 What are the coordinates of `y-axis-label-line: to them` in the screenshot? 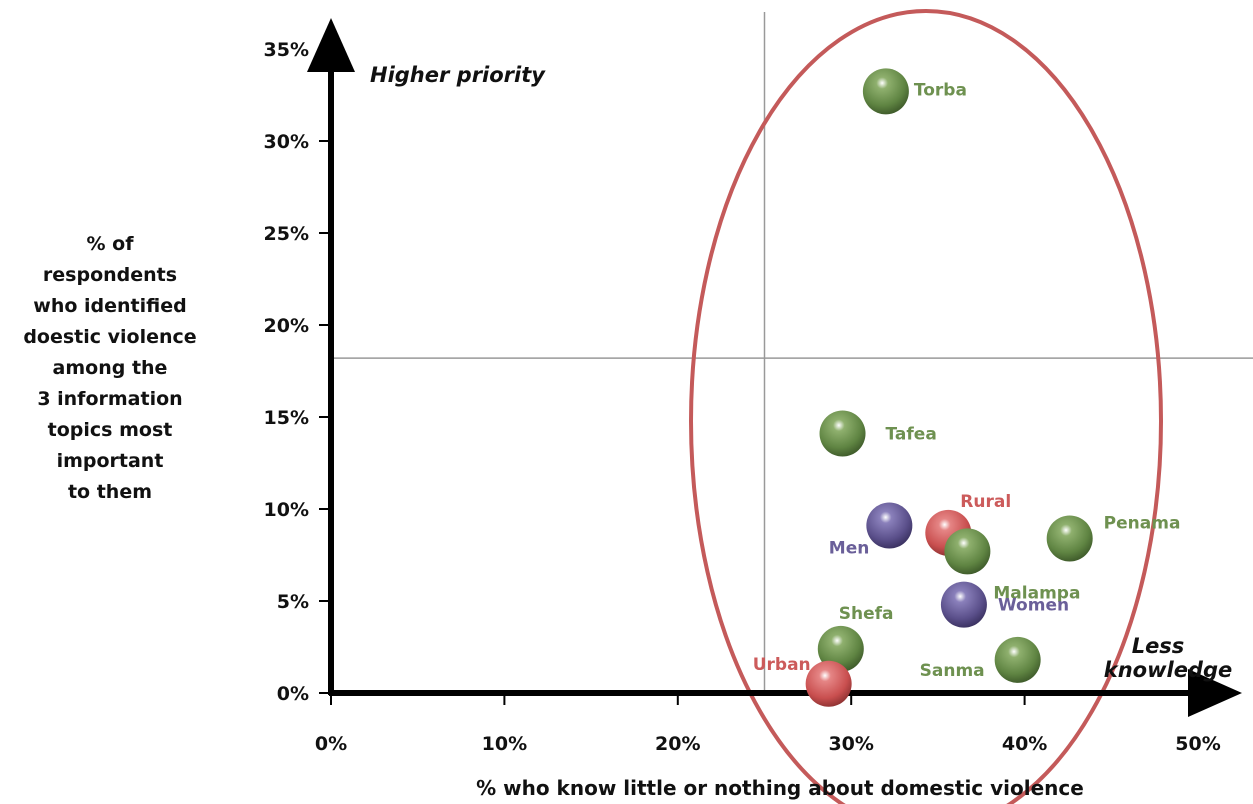 It's located at (110, 492).